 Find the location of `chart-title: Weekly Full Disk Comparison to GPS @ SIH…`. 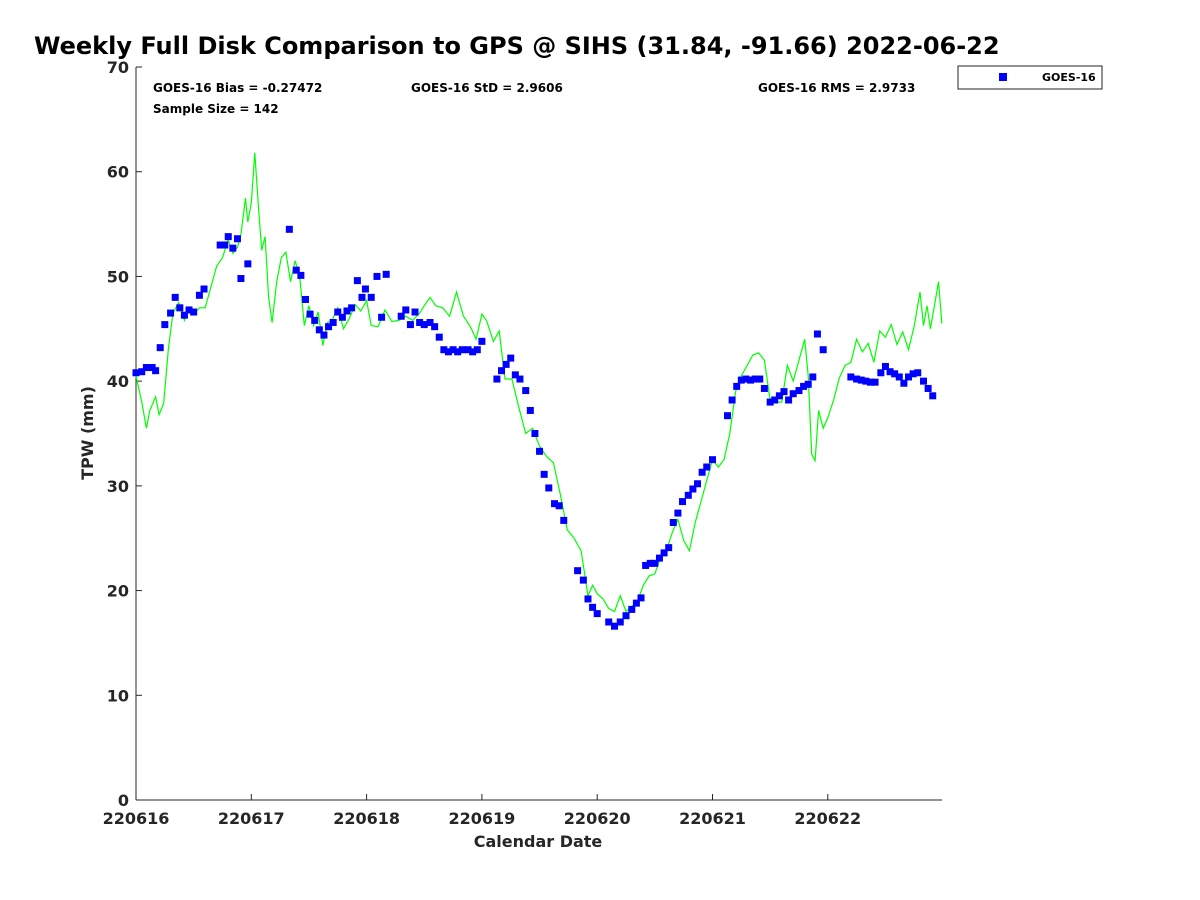

chart-title: Weekly Full Disk Comparison to GPS @ SIH… is located at coordinates (517, 46).